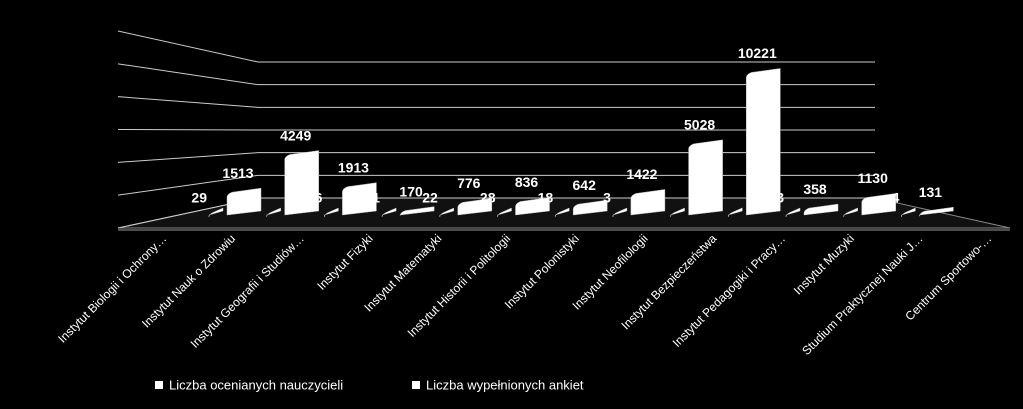 This screenshot has height=409, width=1023. What do you see at coordinates (824, 264) in the screenshot?
I see `x-tick-label: Instytut Muzyki` at bounding box center [824, 264].